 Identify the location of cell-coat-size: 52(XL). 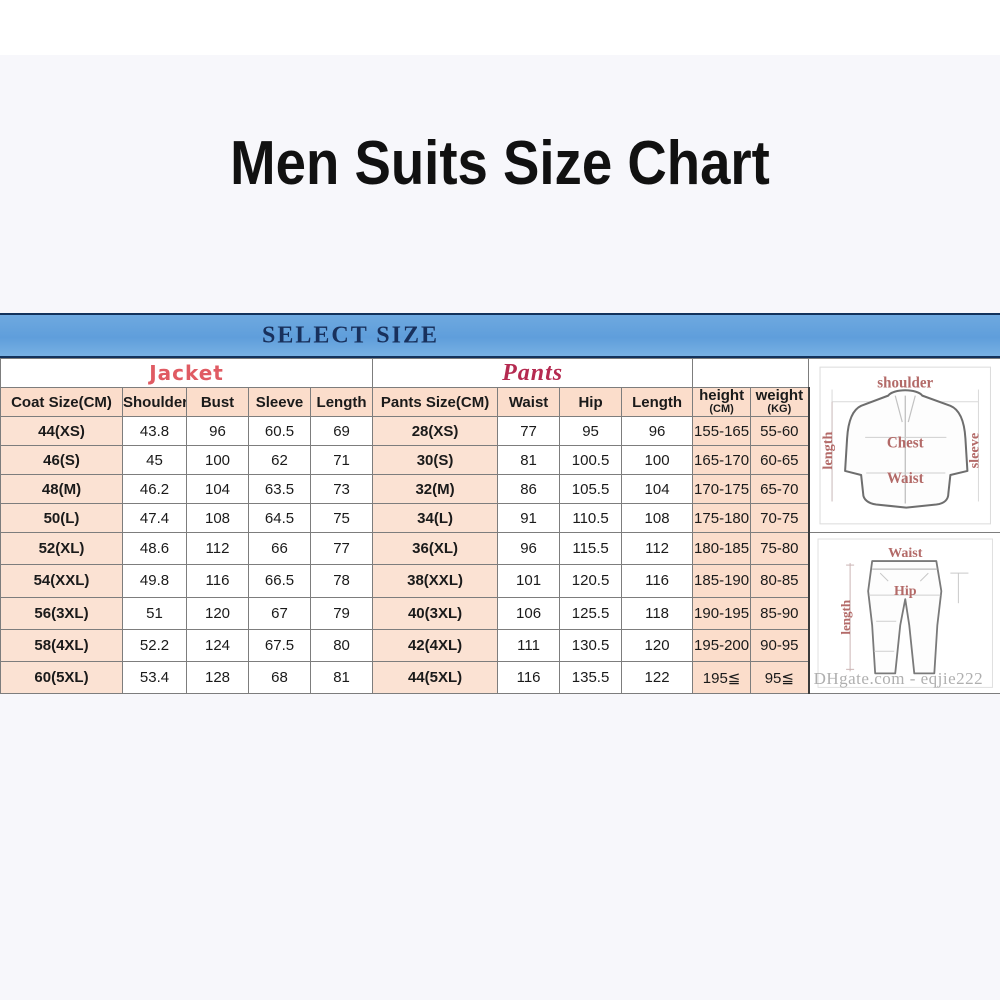
(61, 548).